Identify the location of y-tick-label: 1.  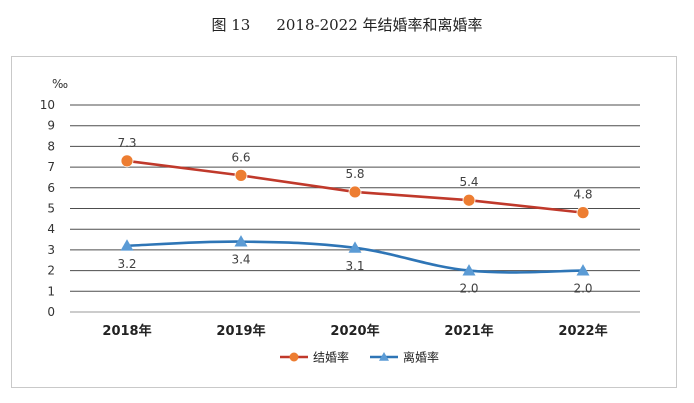
(51, 291).